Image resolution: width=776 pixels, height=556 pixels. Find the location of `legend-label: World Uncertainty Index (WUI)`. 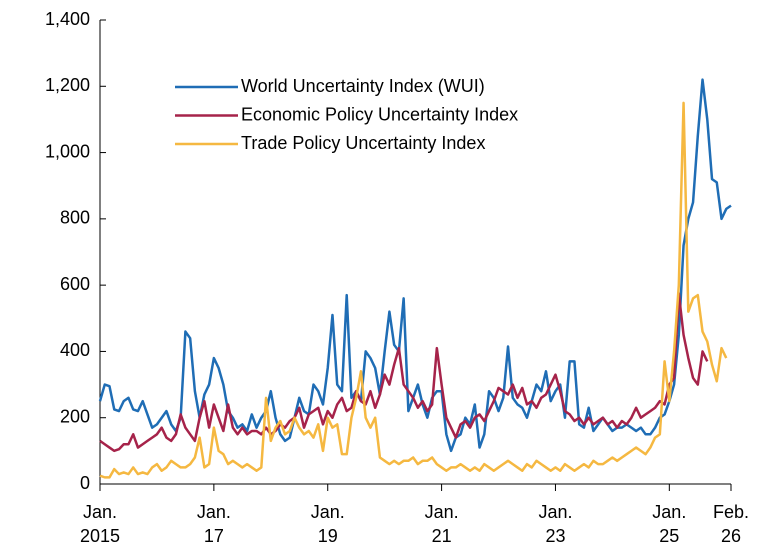

legend-label: World Uncertainty Index (WUI) is located at coordinates (363, 86).